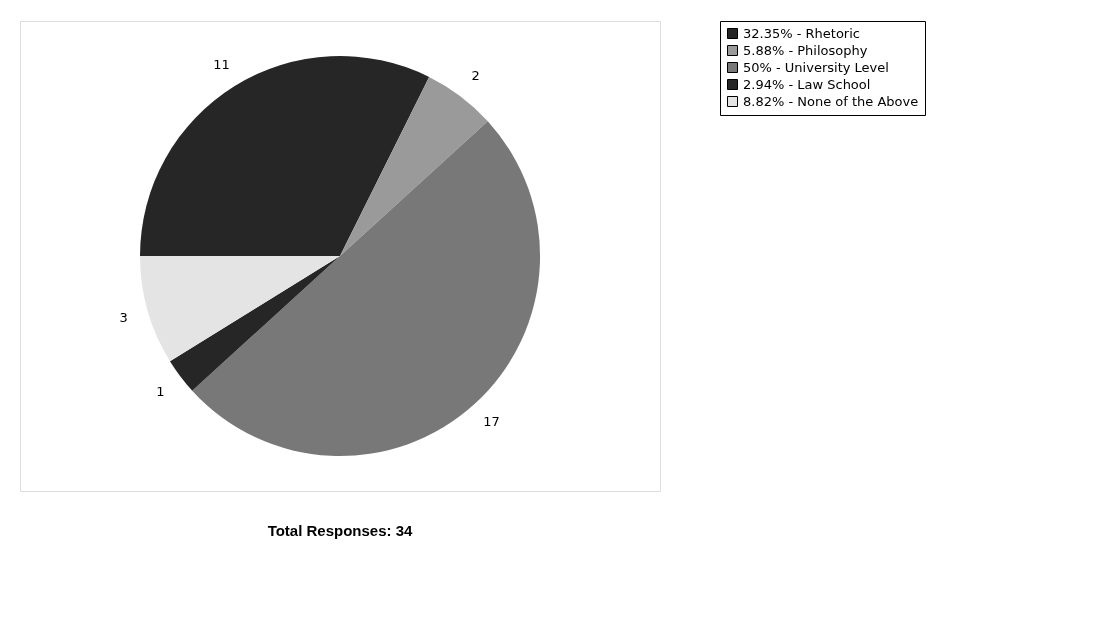 Image resolution: width=1104 pixels, height=621 pixels. Describe the element at coordinates (340, 530) in the screenshot. I see `text: Total Responses: 34` at that location.